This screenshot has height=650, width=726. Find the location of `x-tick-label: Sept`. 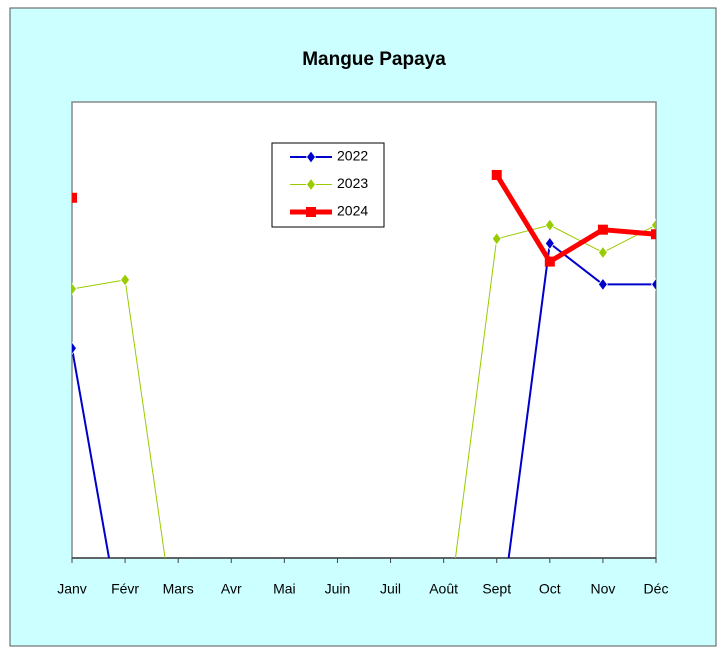

x-tick-label: Sept is located at coordinates (496, 589).